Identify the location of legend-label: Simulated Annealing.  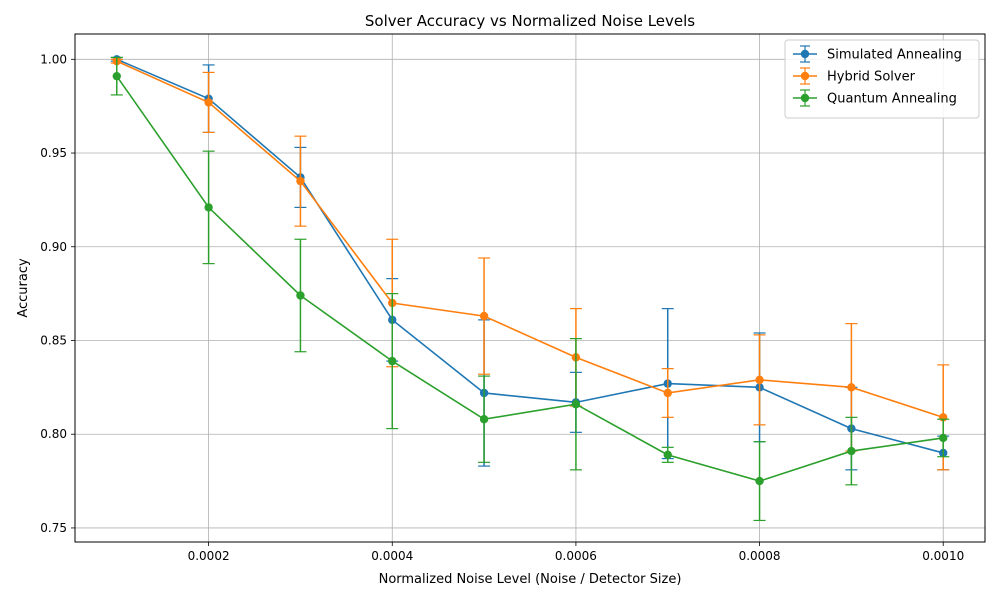
(894, 55).